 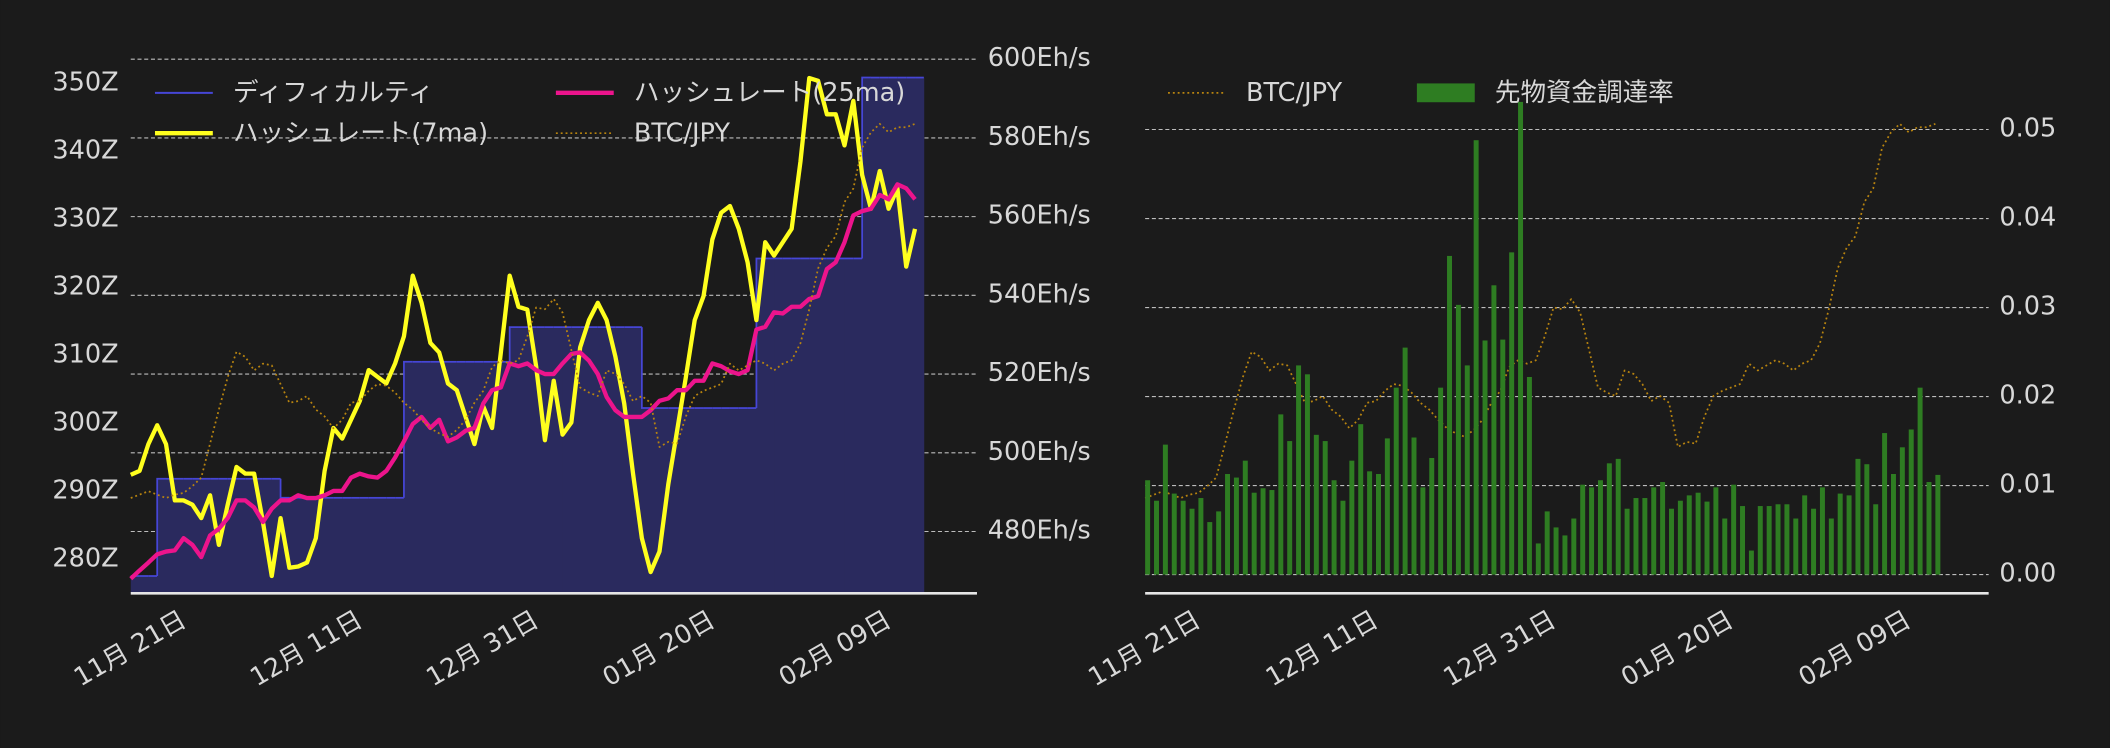 I want to click on y-tick-label: 480Eh/s, so click(x=1039, y=530).